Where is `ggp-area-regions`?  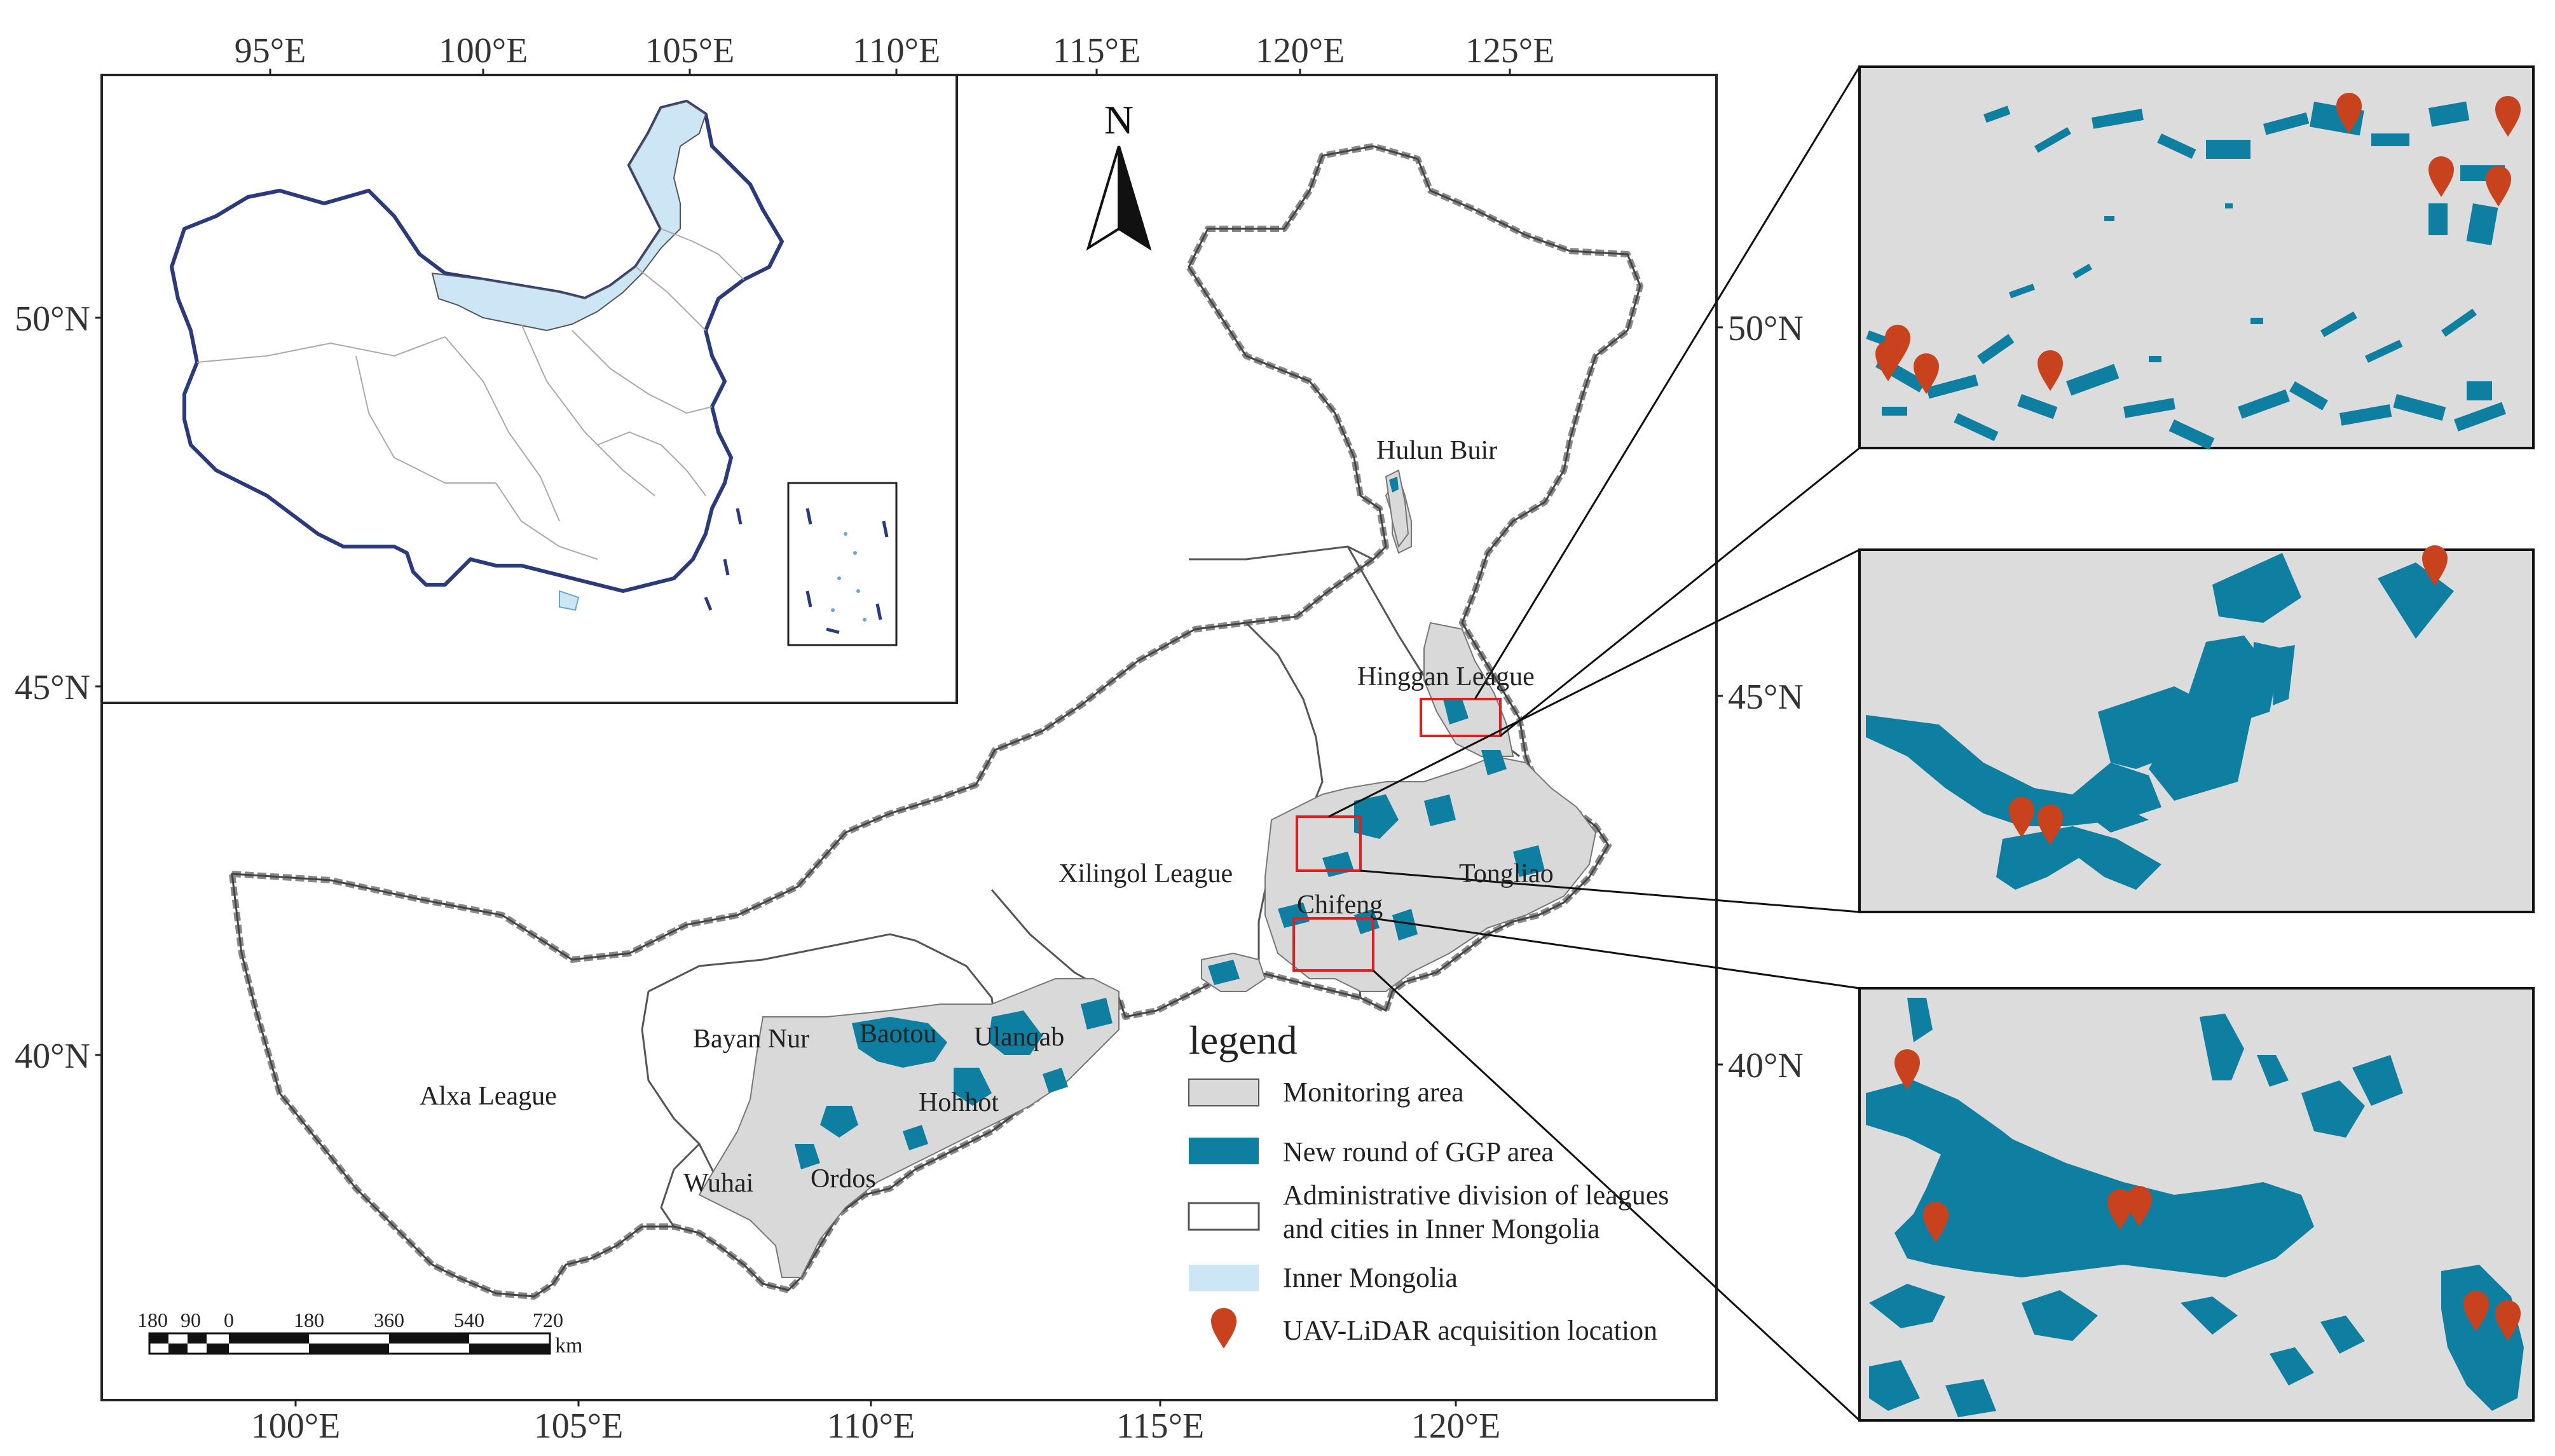
ggp-area-regions is located at coordinates (1170, 934).